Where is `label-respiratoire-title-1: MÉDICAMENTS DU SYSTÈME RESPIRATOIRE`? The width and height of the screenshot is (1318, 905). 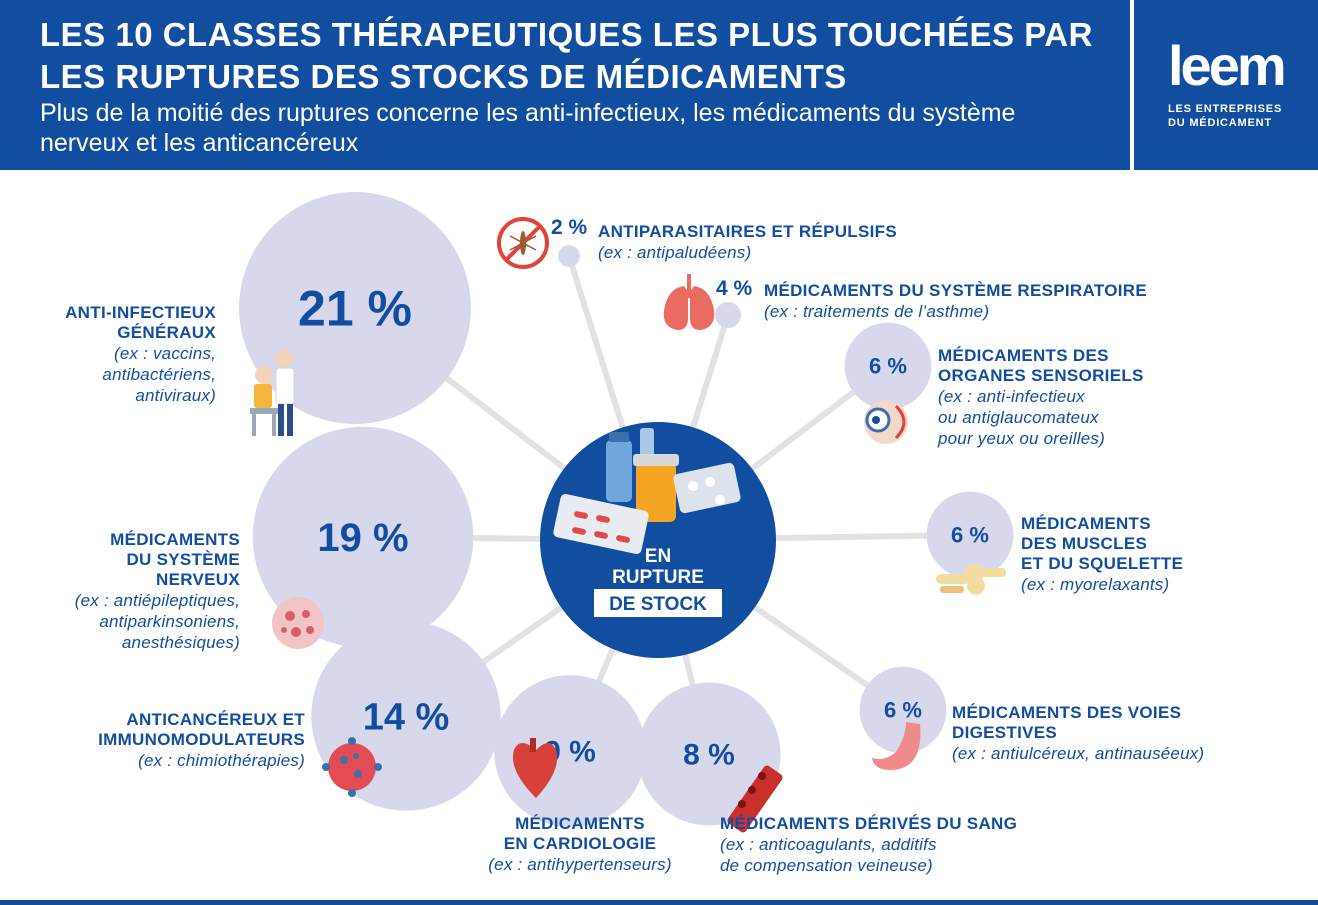 label-respiratoire-title-1: MÉDICAMENTS DU SYSTÈME RESPIRATOIRE is located at coordinates (955, 290).